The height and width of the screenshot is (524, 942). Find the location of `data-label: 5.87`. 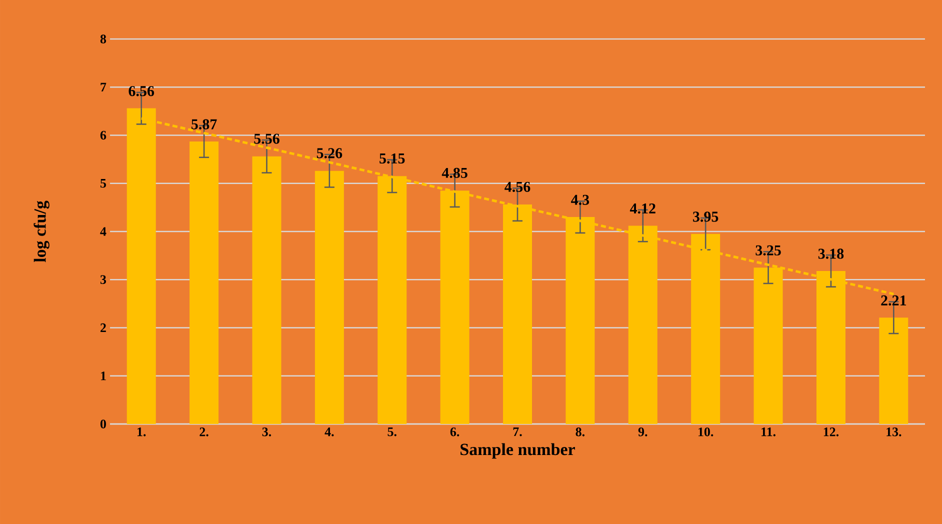

data-label: 5.87 is located at coordinates (204, 124).